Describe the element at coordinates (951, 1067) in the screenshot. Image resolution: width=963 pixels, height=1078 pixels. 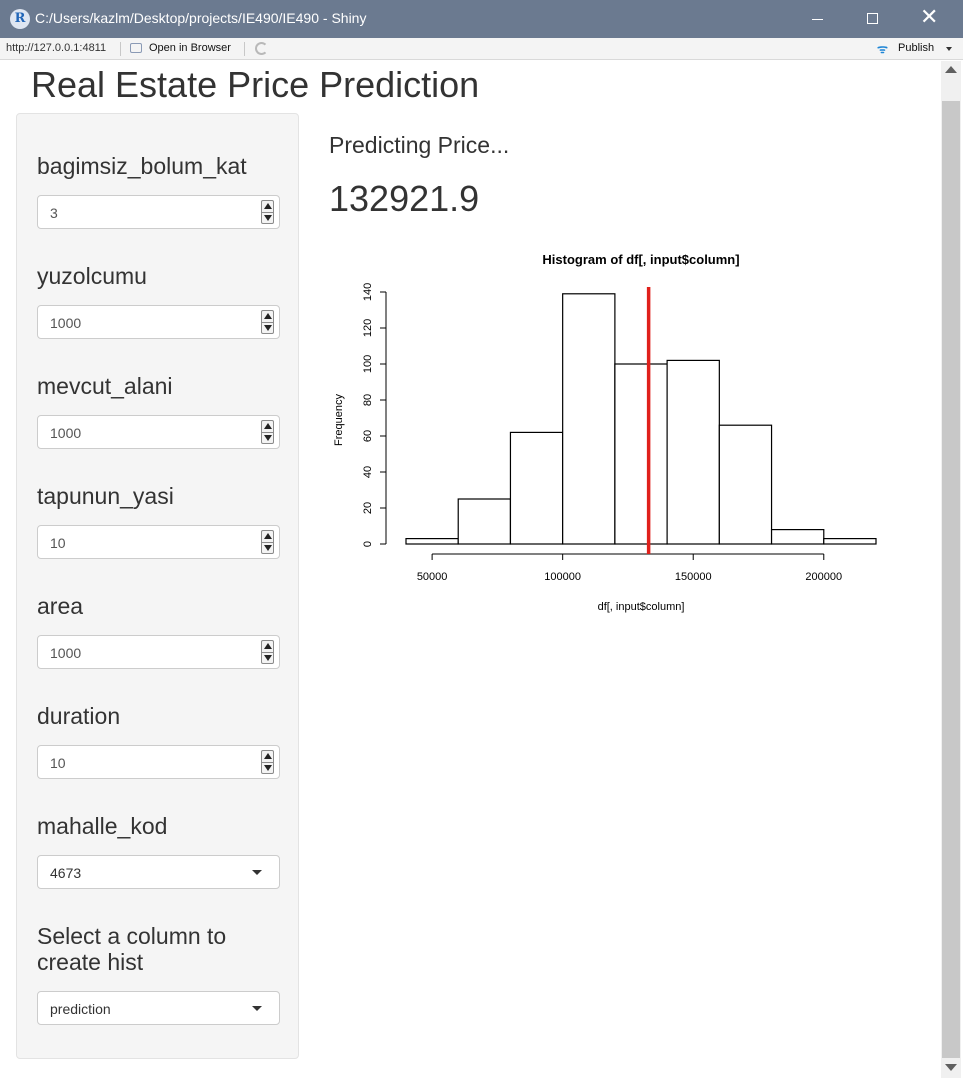
I see `scroll-down-icon` at that location.